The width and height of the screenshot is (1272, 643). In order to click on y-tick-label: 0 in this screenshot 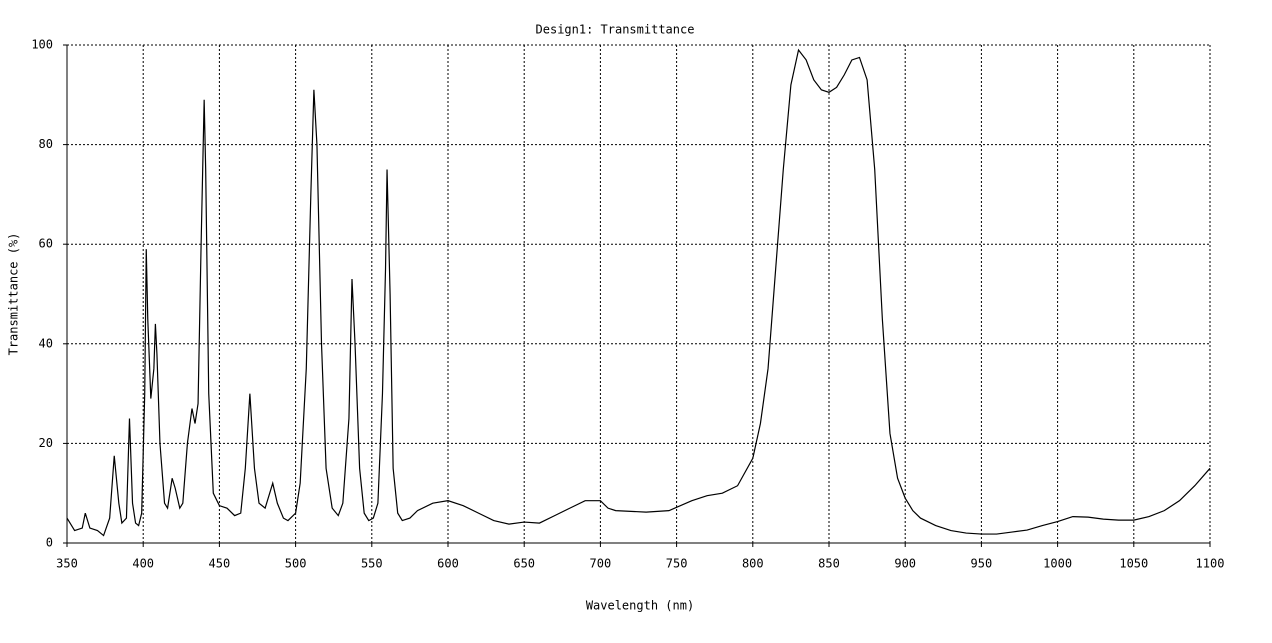, I will do `click(49, 543)`.